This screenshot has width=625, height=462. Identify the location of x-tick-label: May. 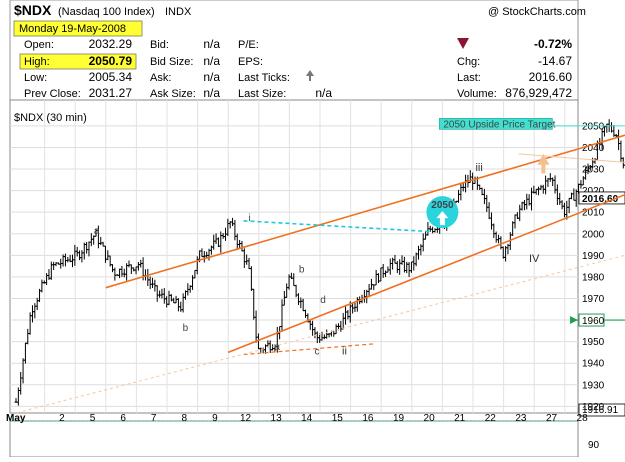
(16, 418).